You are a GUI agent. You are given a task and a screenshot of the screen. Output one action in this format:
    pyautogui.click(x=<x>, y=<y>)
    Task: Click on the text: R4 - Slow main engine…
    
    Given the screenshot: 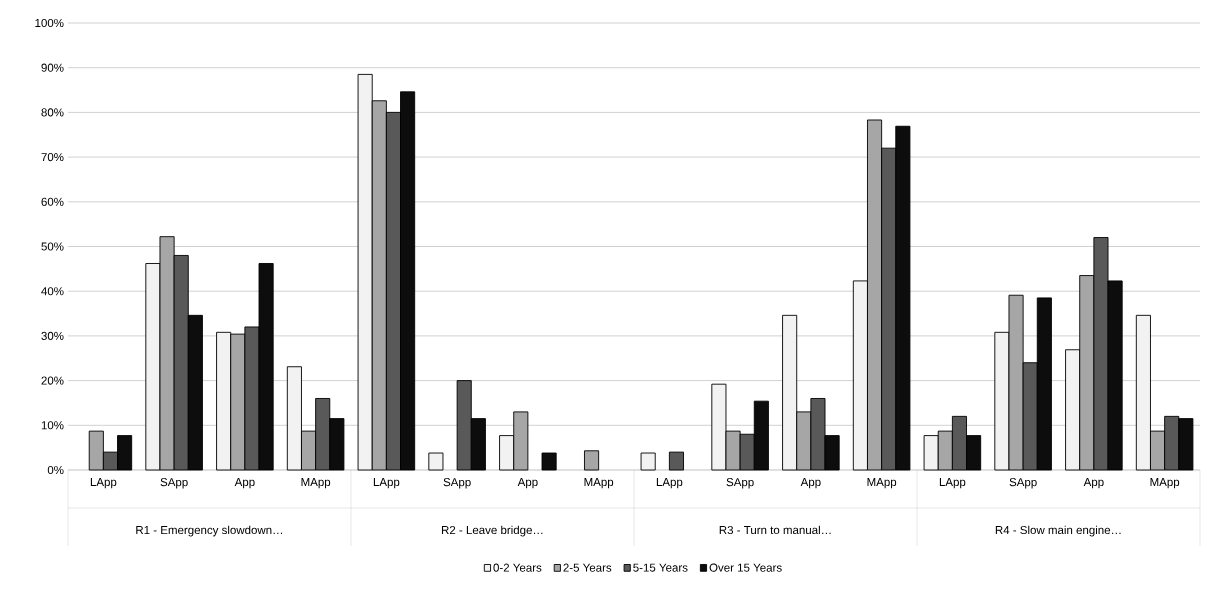 What is the action you would take?
    pyautogui.click(x=1058, y=531)
    